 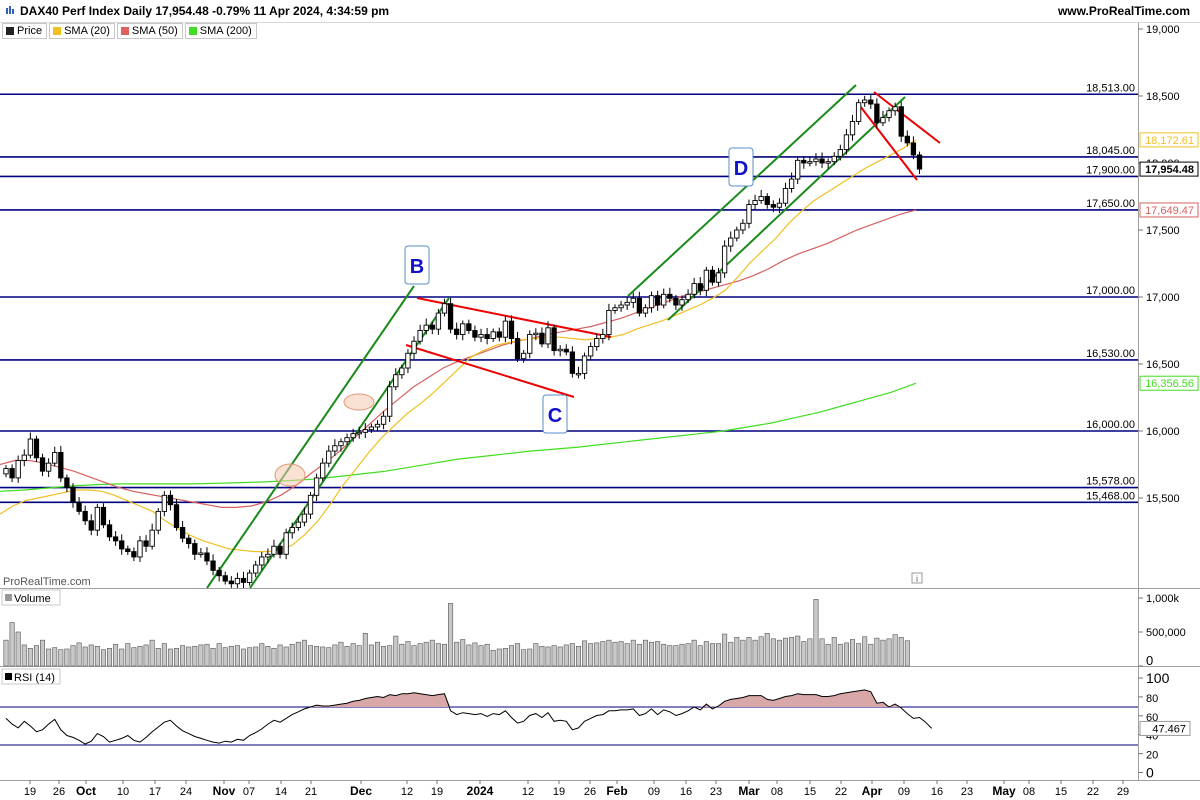 I want to click on last-value-label: 16,356.56, so click(x=1169, y=384).